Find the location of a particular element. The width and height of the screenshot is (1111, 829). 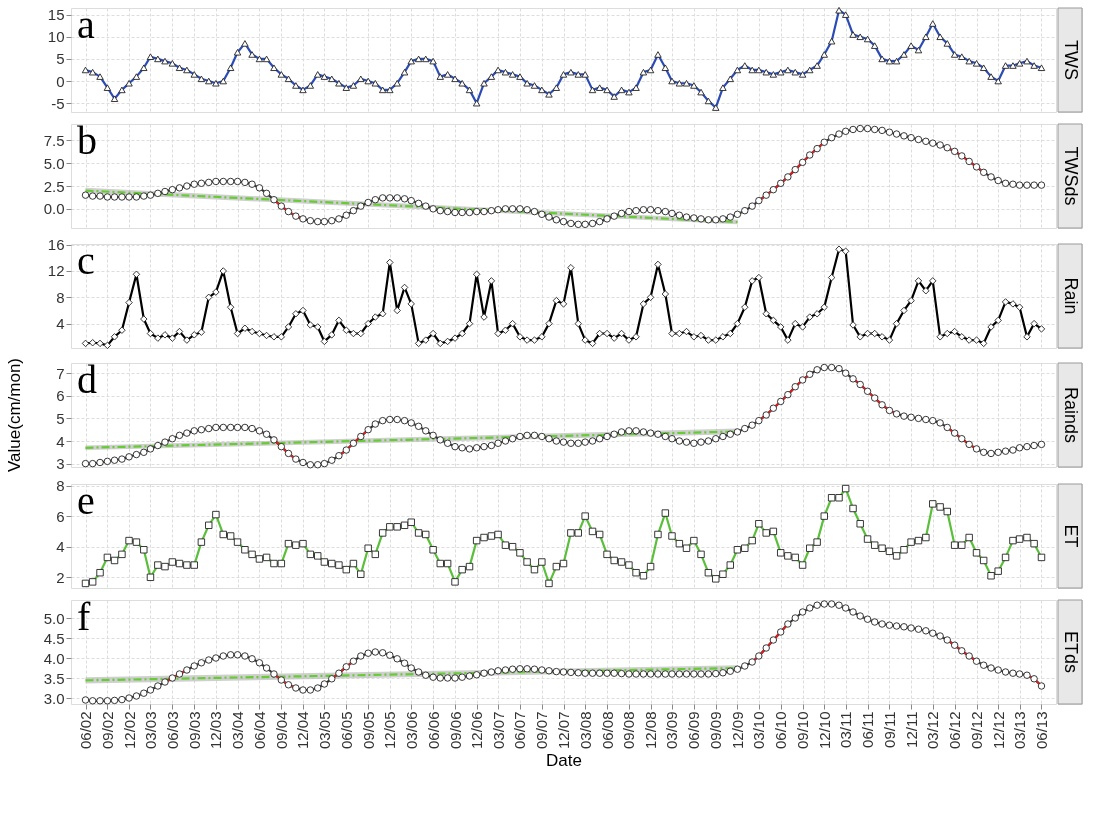

y-axis-title: Value(cm/mon) is located at coordinates (14, 415).